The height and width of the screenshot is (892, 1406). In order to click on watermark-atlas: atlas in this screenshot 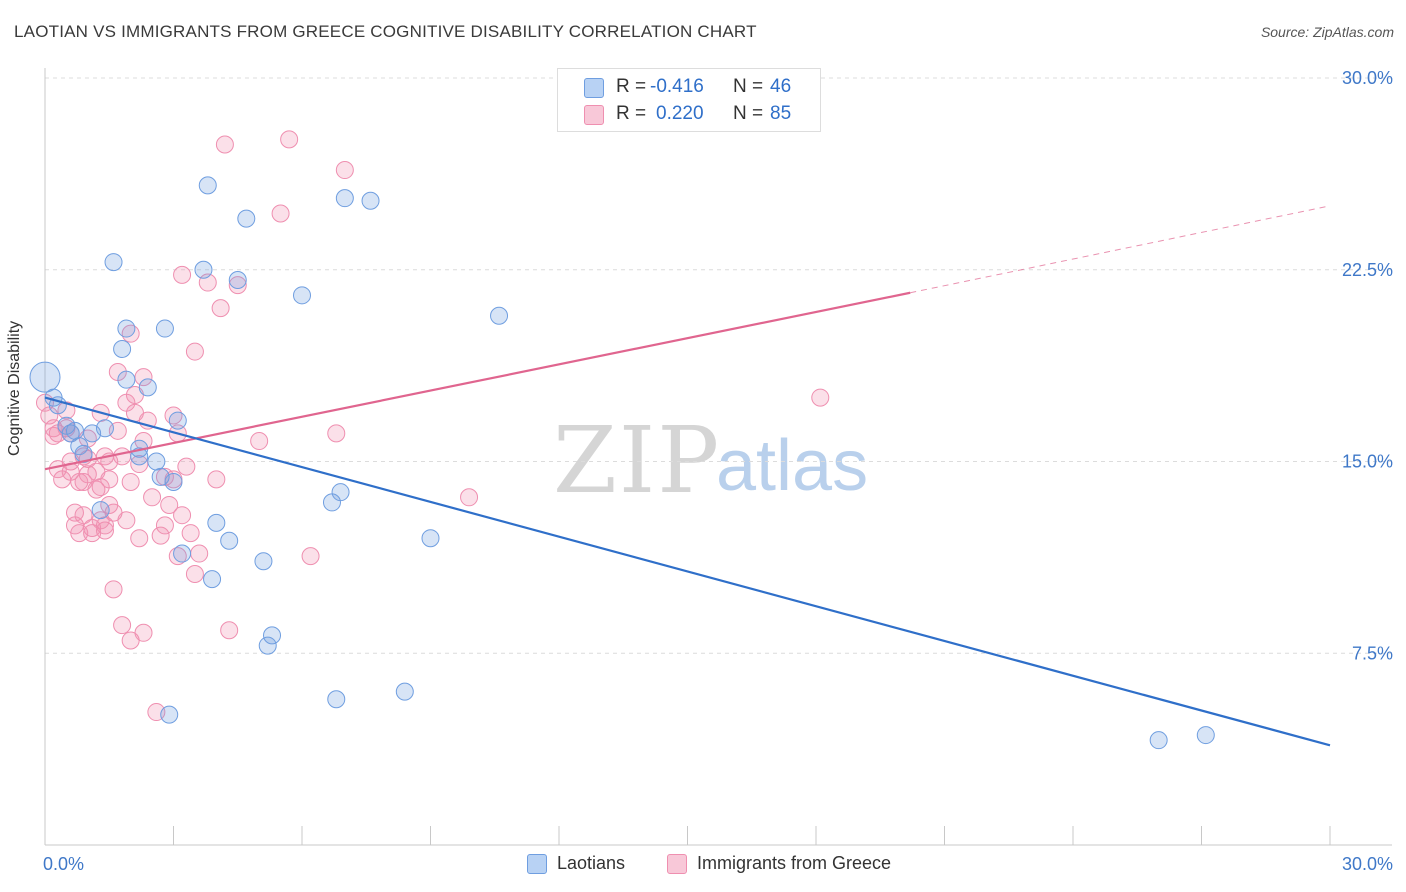, I will do `click(792, 466)`.